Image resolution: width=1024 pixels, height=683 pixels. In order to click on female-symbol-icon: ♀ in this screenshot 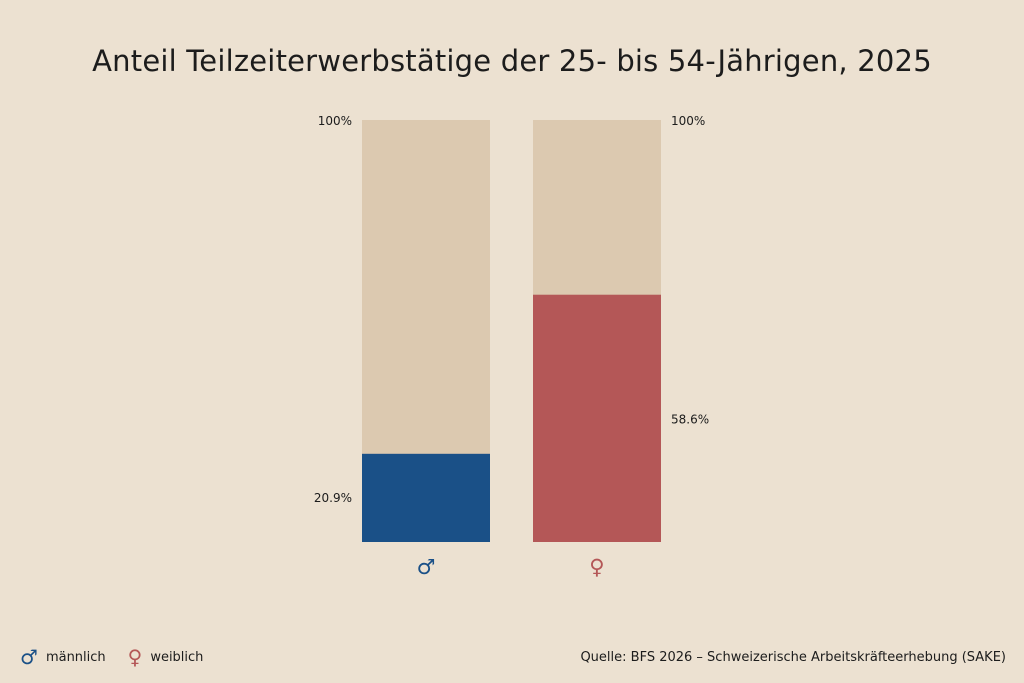, I will do `click(135, 657)`.